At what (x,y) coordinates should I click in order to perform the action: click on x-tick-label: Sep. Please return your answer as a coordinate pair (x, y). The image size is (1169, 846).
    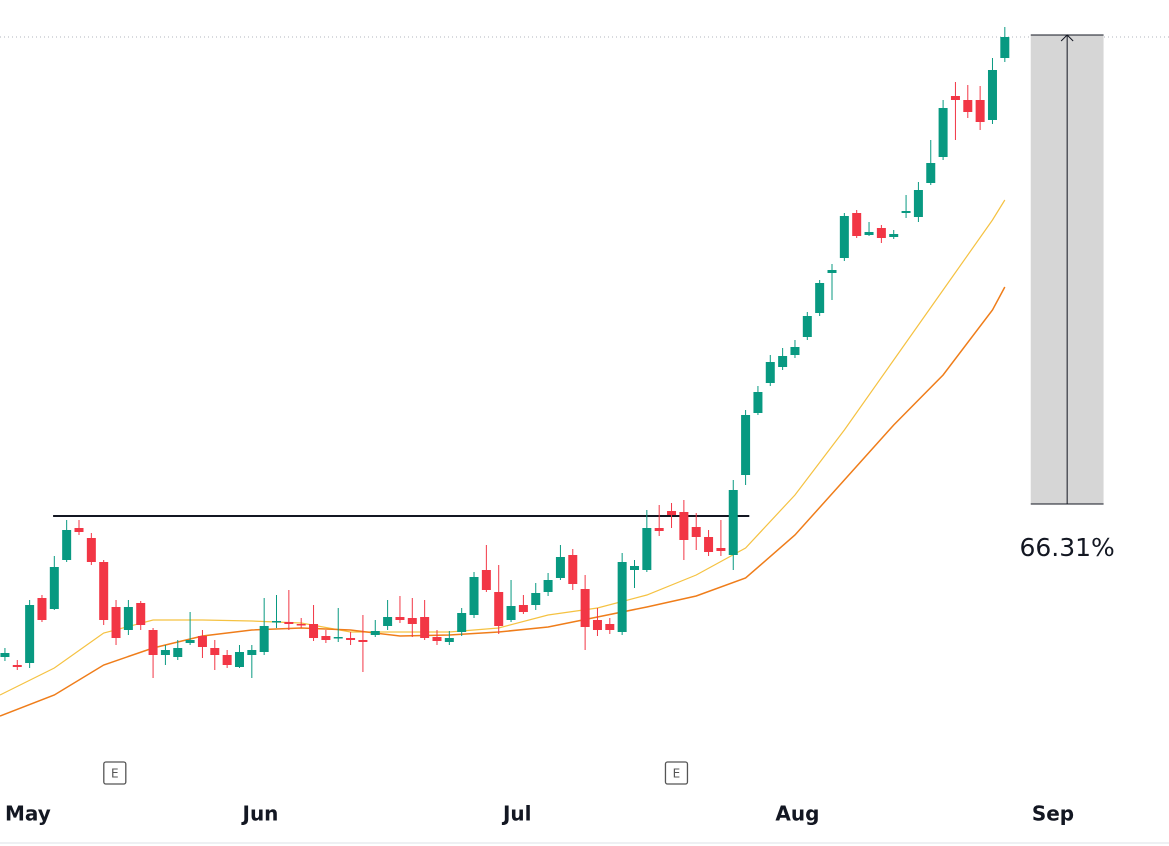
    Looking at the image, I should click on (1053, 814).